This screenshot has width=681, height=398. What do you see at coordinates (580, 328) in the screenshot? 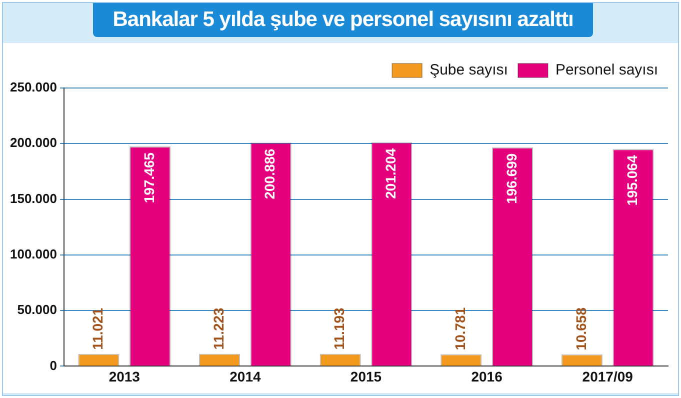
I see `data-label: 10.658` at bounding box center [580, 328].